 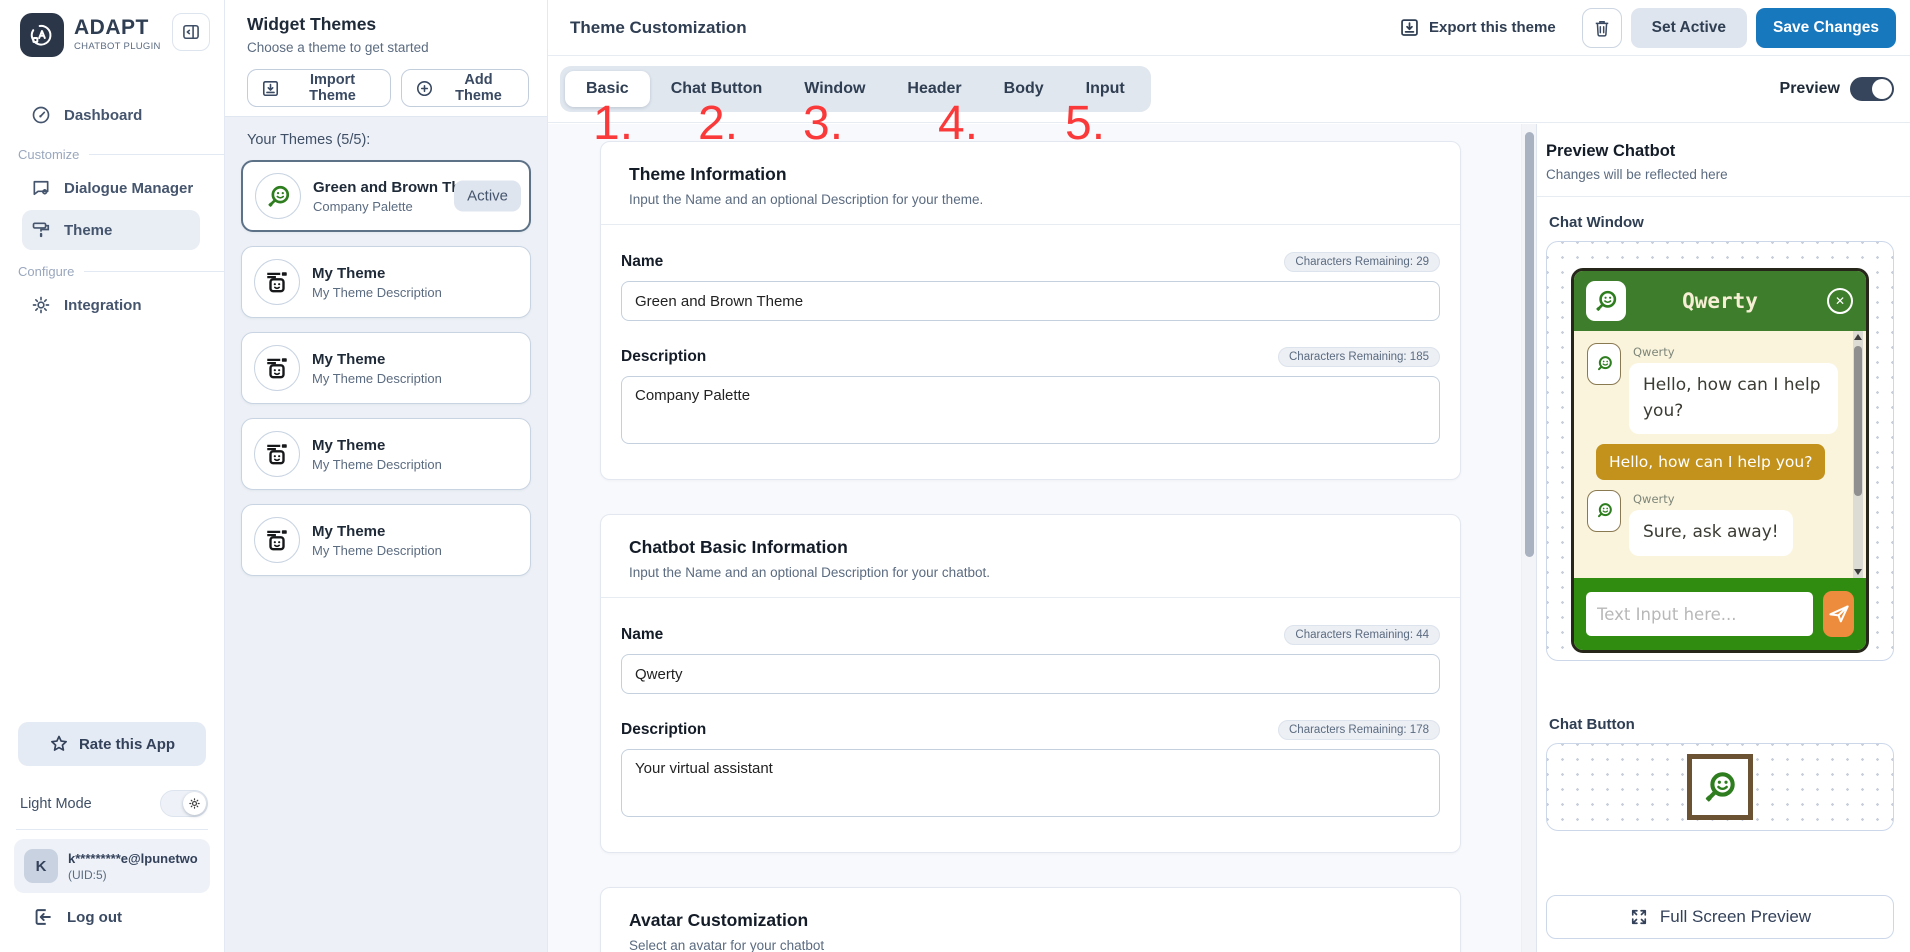 I want to click on chatbot-name-field: Name Characters Remaining: 44, so click(x=1030, y=659).